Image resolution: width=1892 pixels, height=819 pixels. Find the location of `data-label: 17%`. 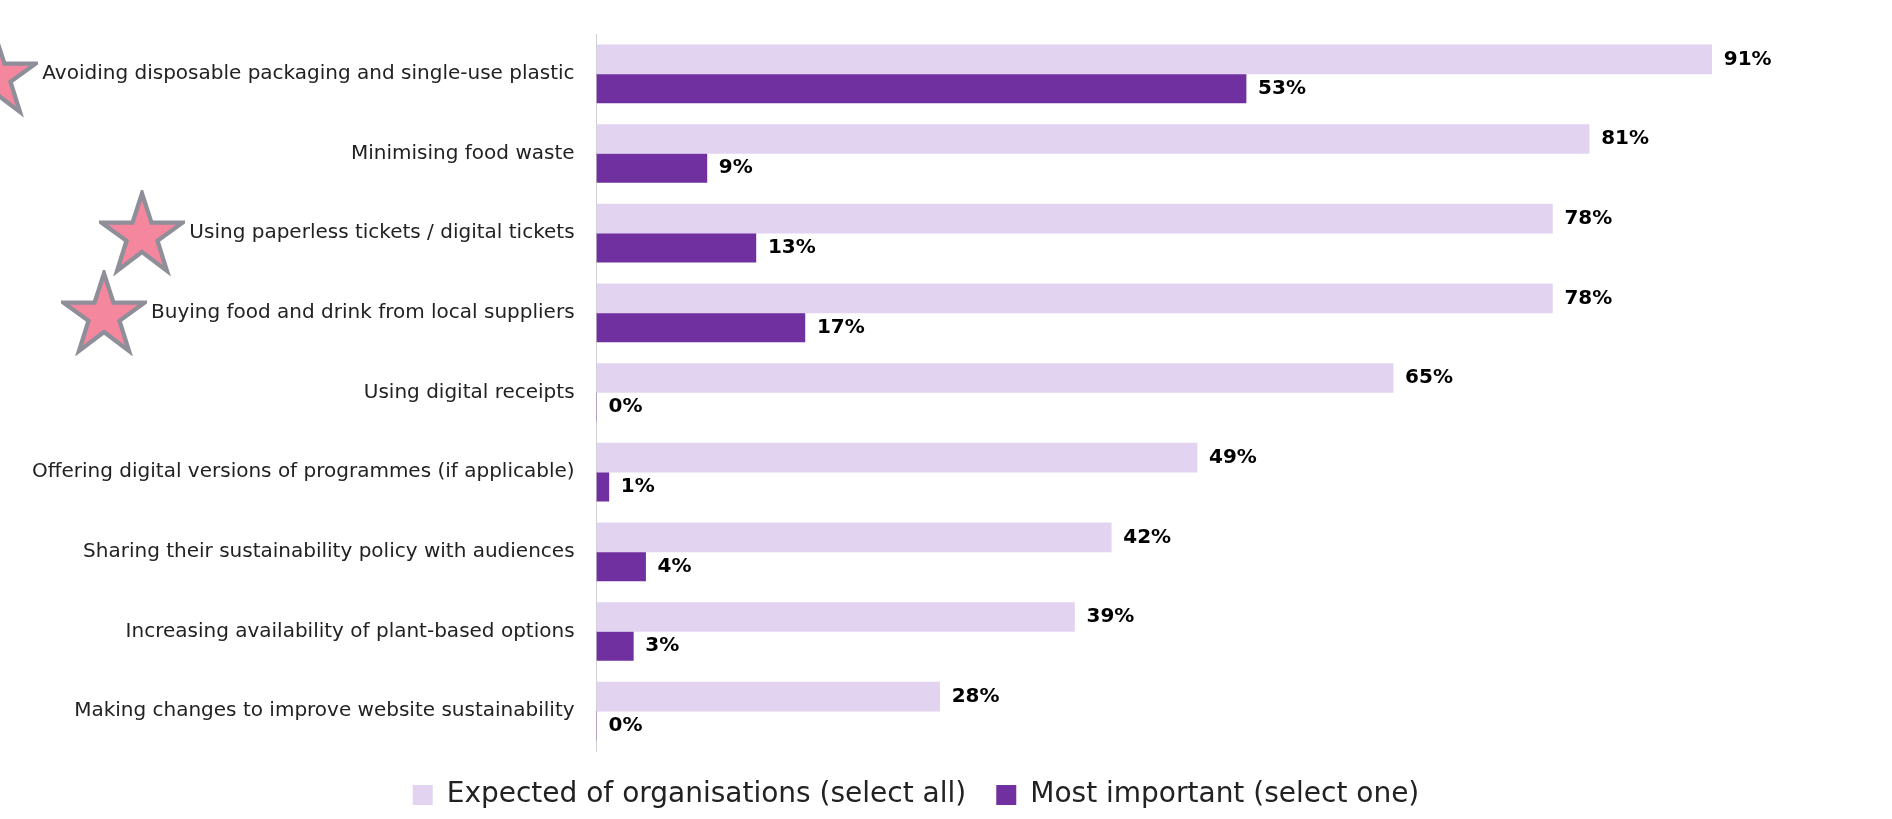

data-label: 17% is located at coordinates (840, 325).